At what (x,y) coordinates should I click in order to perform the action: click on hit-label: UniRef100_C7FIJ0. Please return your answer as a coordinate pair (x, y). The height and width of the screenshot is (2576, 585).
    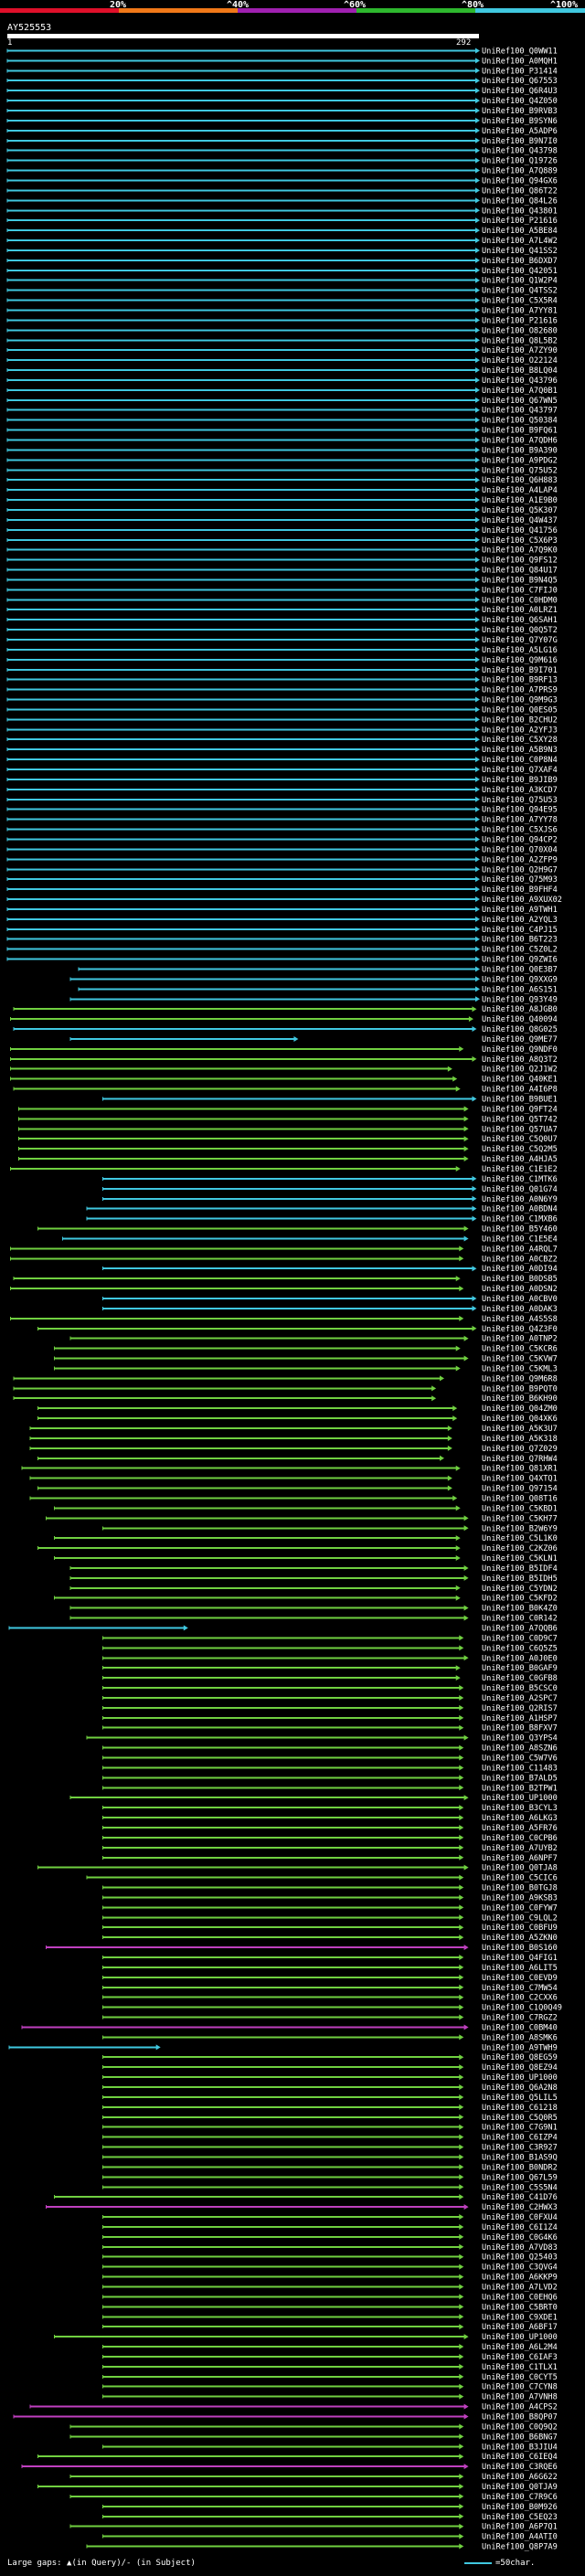
    Looking at the image, I should click on (520, 590).